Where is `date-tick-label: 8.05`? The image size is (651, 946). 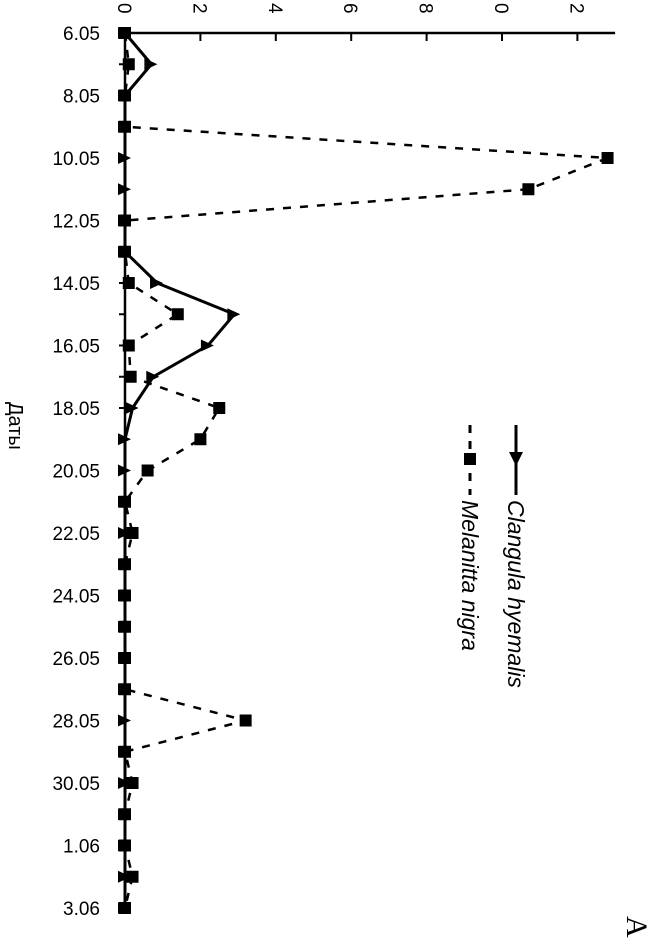 date-tick-label: 8.05 is located at coordinates (81, 97).